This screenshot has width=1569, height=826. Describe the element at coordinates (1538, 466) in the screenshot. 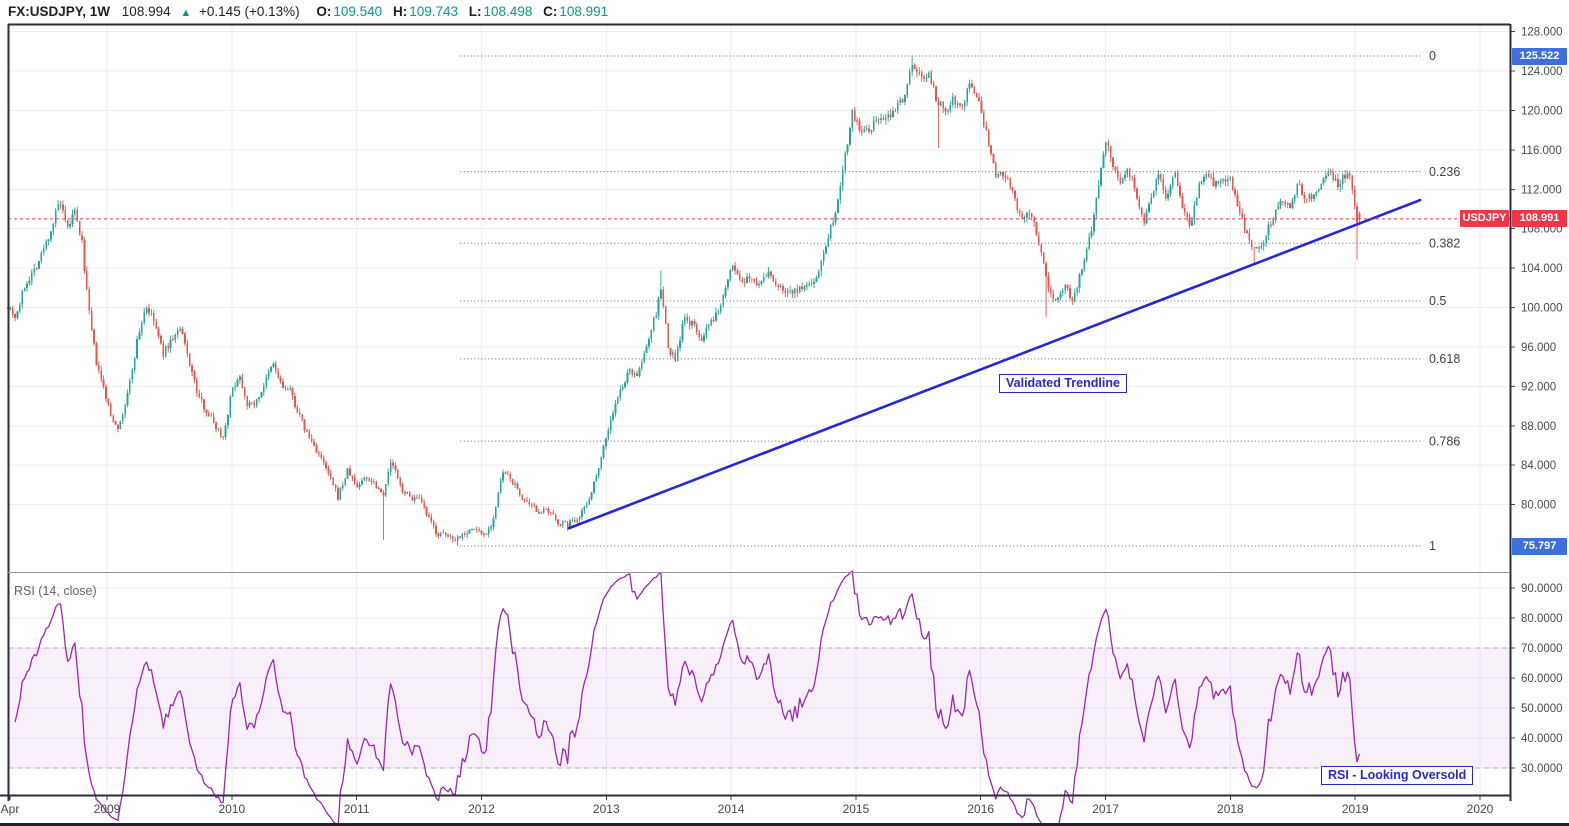

I see `svg-text: 84.000` at that location.